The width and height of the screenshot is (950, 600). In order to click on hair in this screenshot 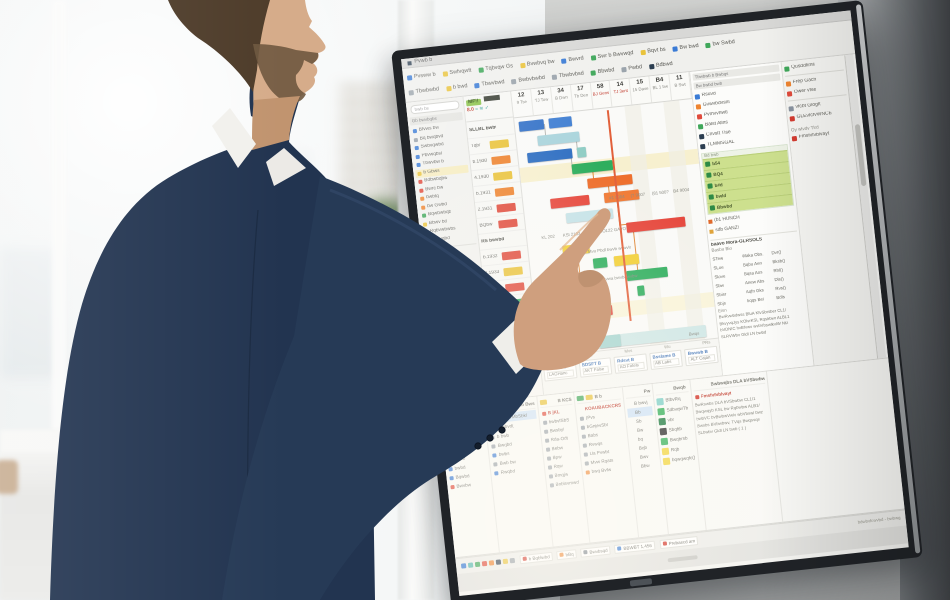, I will do `click(219, 46)`.